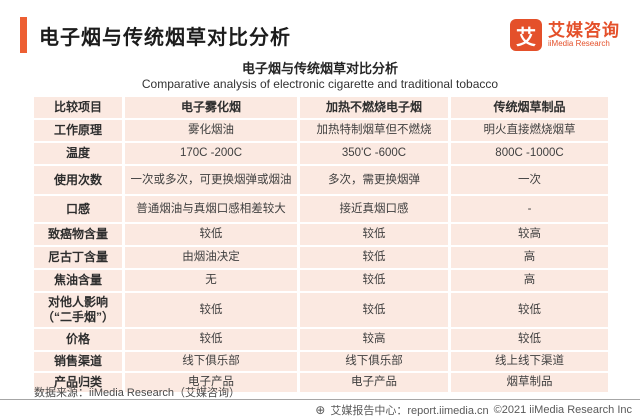 The height and width of the screenshot is (416, 640). I want to click on table-row: 产品归类 电子产品 电子产品 烟草制品, so click(321, 382).